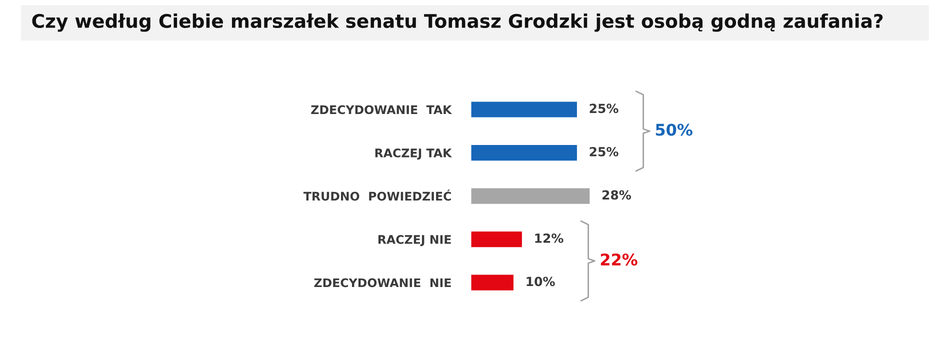 The height and width of the screenshot is (338, 948). I want to click on y-tick-label: RACZEJ TAK, so click(413, 154).